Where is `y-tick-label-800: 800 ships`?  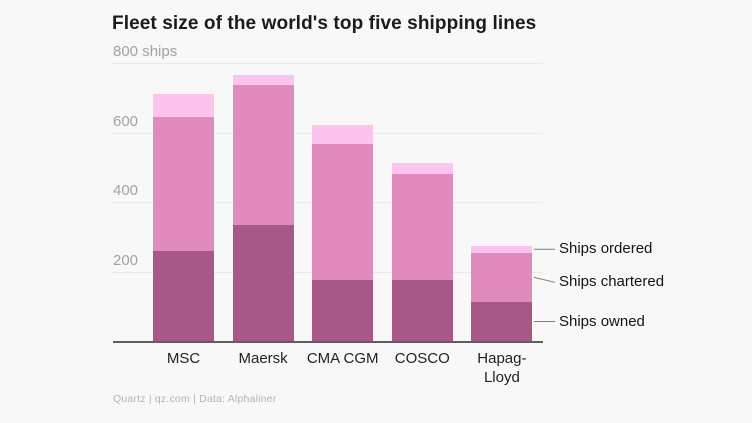
y-tick-label-800: 800 ships is located at coordinates (145, 51).